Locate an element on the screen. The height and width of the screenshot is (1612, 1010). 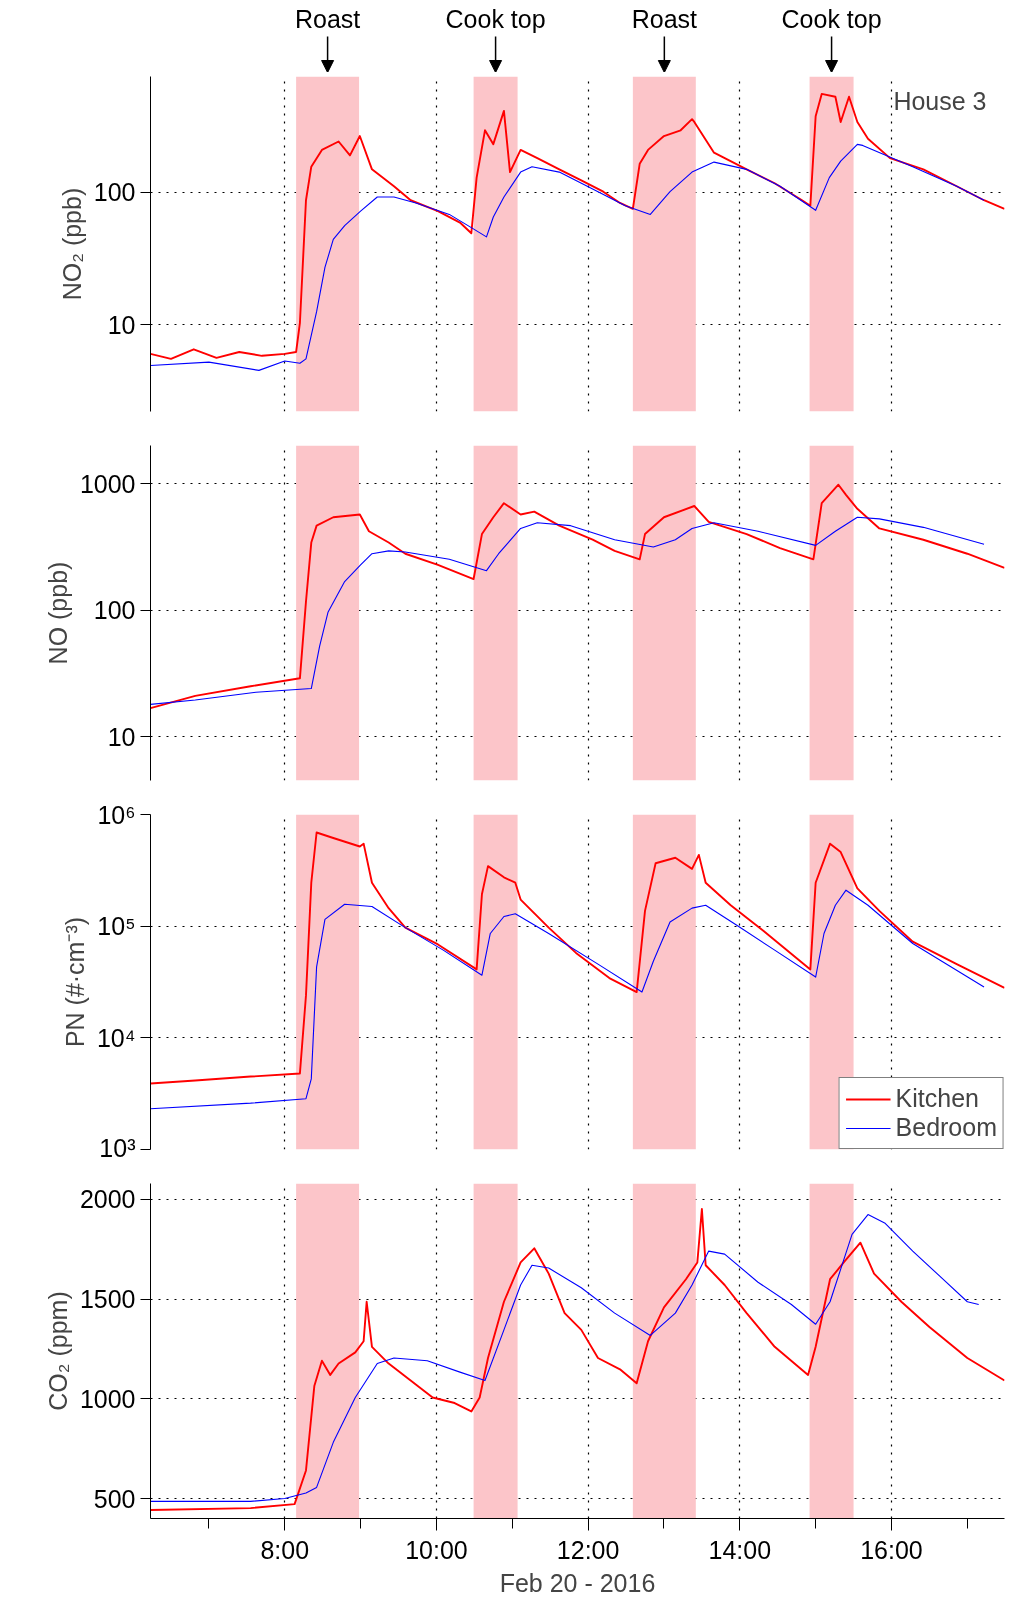
y-axis-title: CO₂ (ppm) is located at coordinates (57, 1351).